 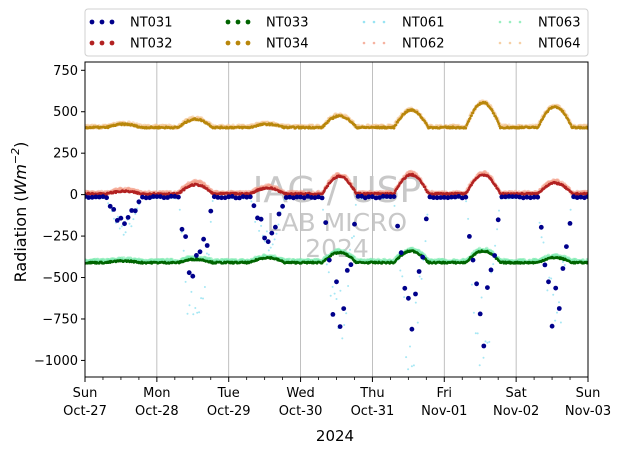 What do you see at coordinates (371, 393) in the screenshot?
I see `x-tick-day: Thu` at bounding box center [371, 393].